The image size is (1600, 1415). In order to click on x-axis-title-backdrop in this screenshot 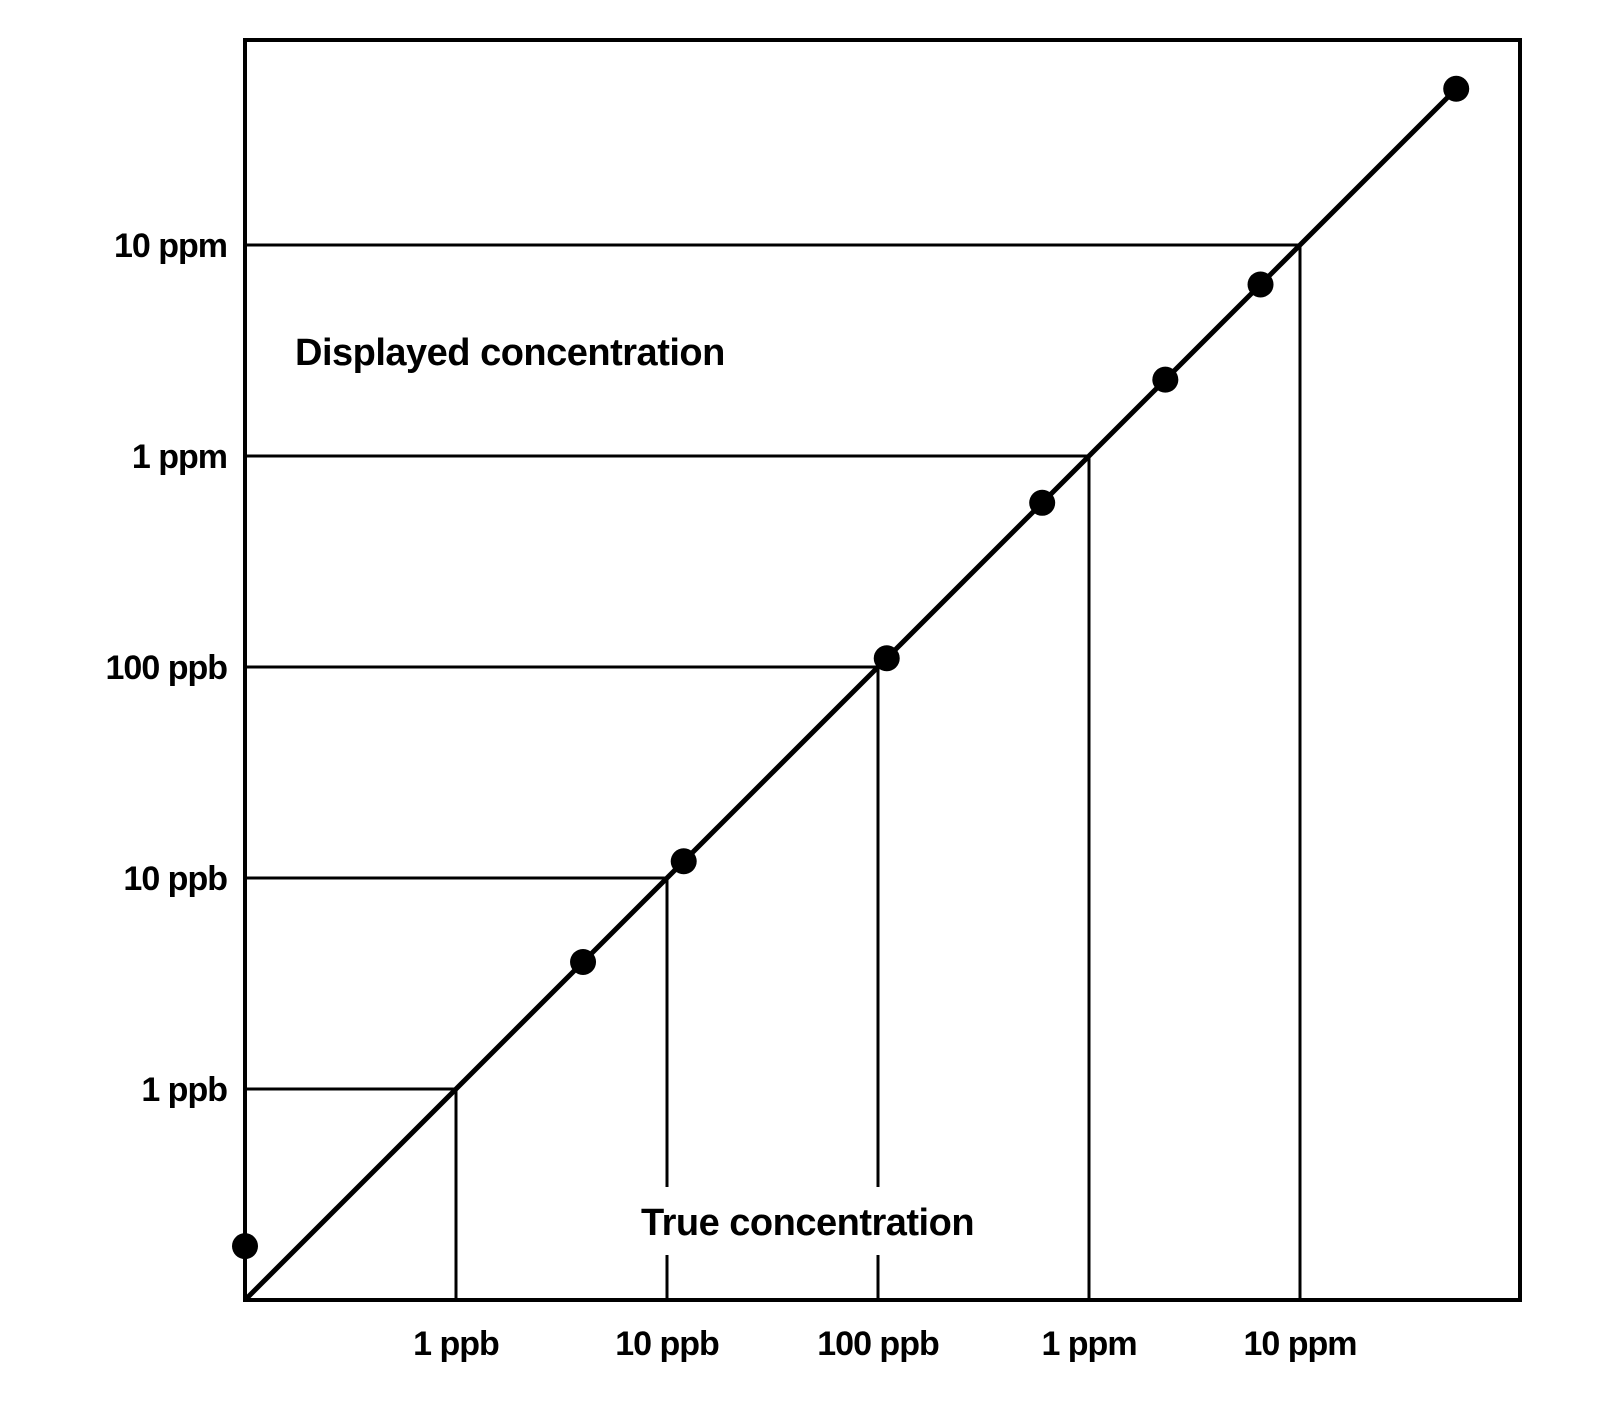, I will do `click(807, 1221)`.